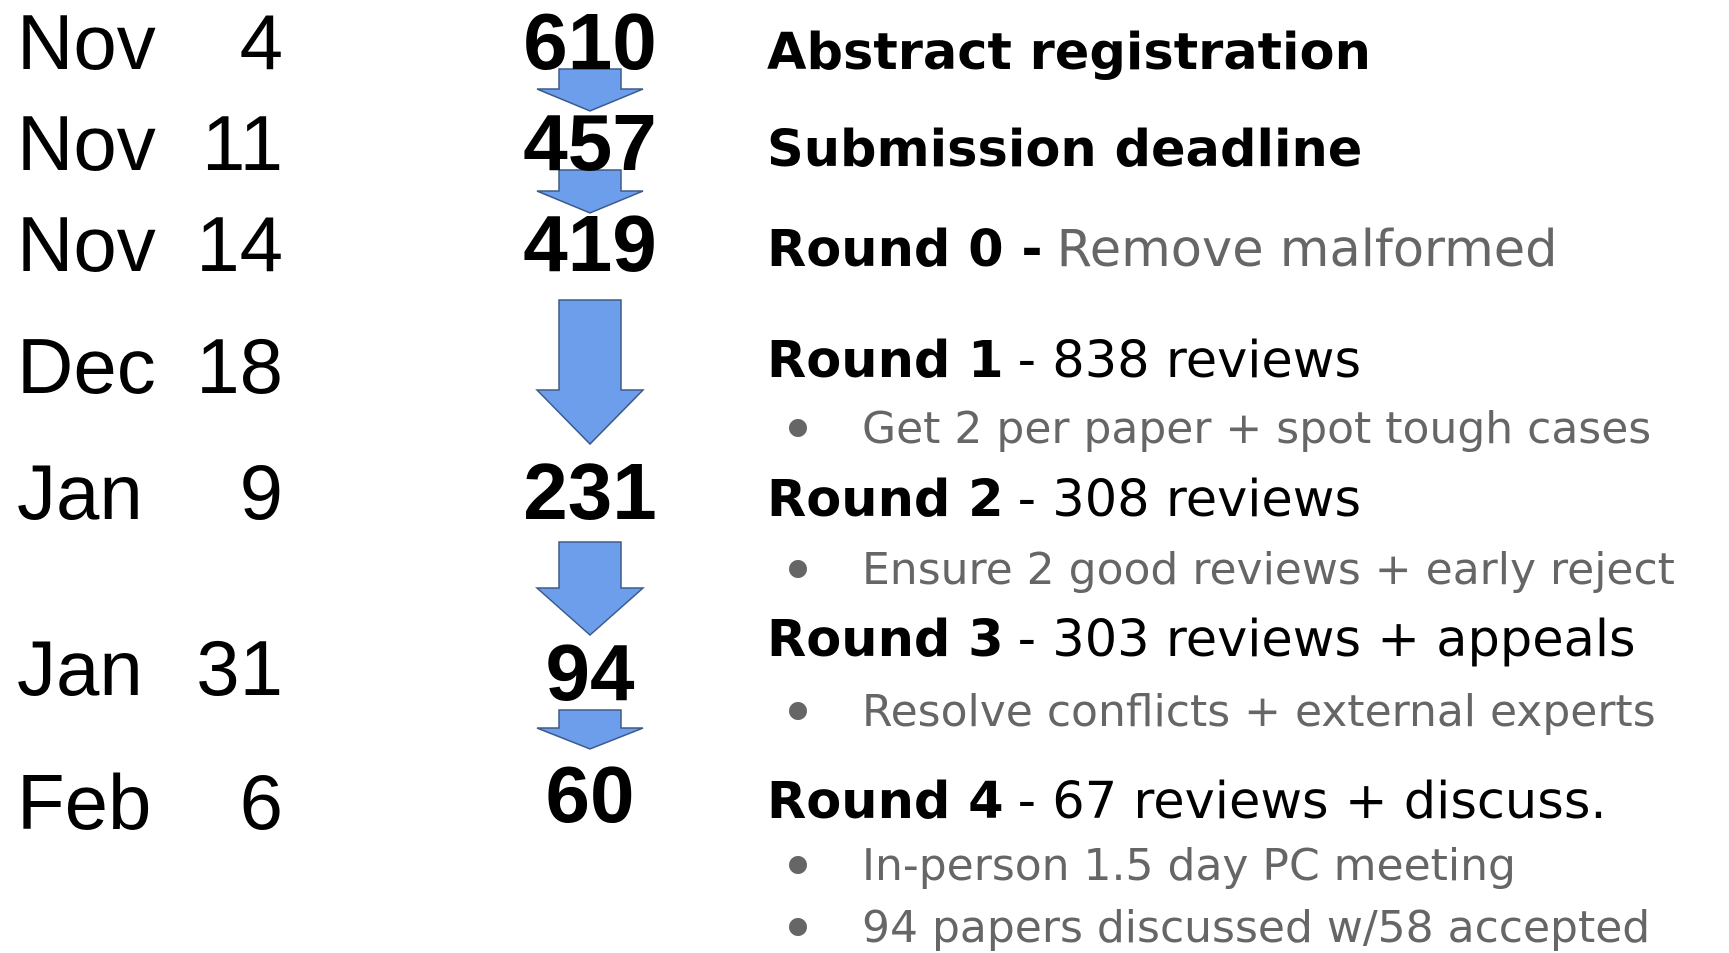  I want to click on stage-title: Round 3- 303 reviews + appeals, so click(1201, 639).